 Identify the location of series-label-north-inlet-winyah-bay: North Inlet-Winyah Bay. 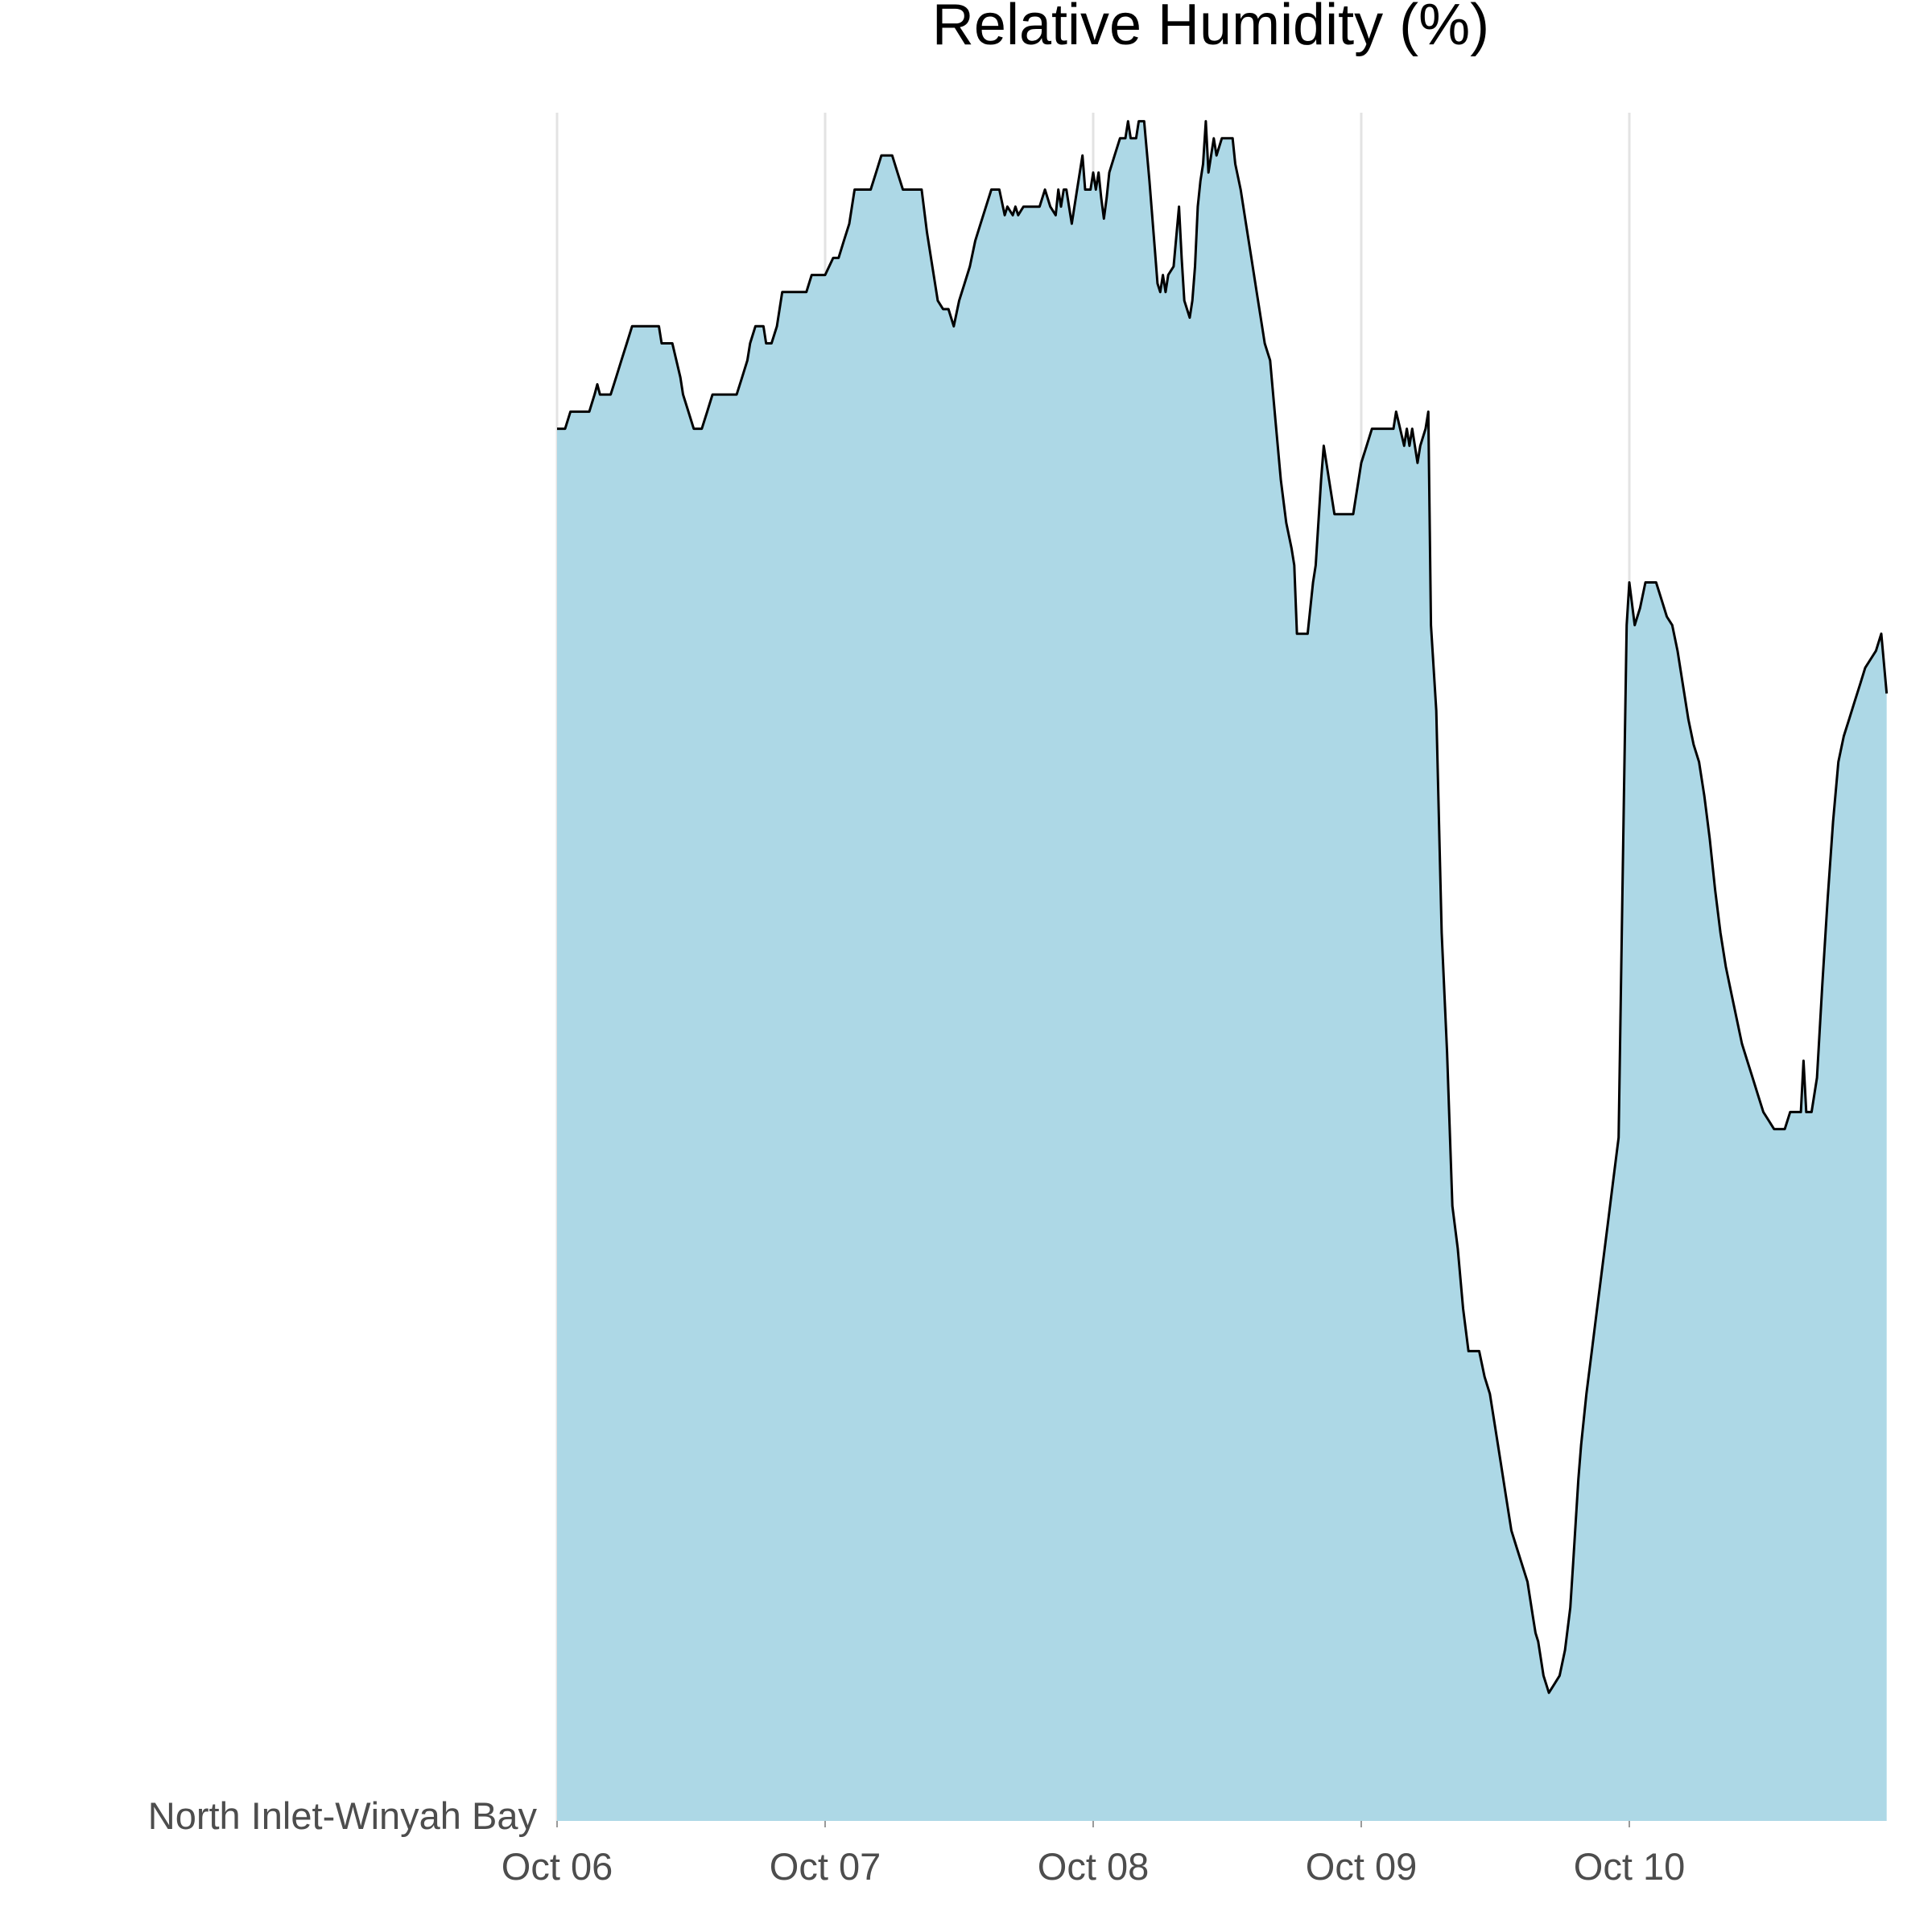
(343, 1815).